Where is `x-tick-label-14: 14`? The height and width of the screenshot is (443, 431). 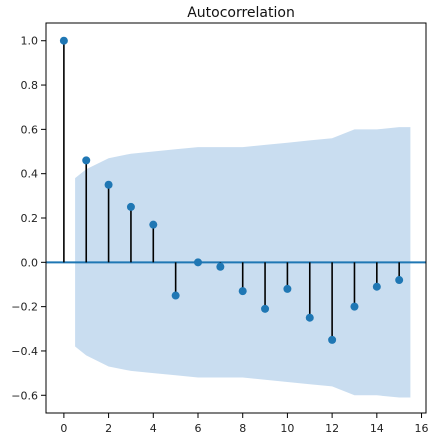
x-tick-label-14: 14 is located at coordinates (377, 428).